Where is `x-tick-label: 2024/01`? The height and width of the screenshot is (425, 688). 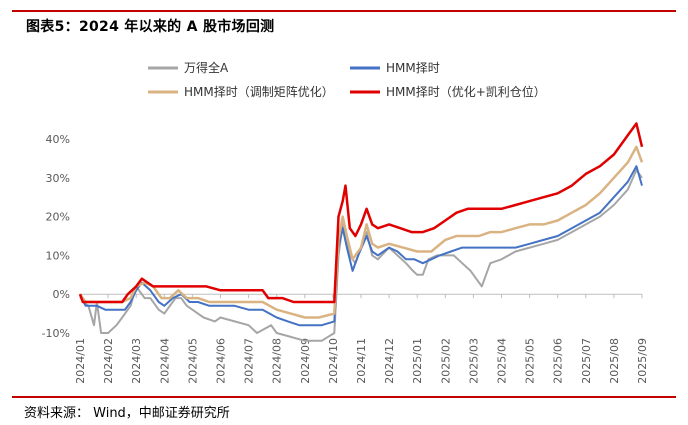
x-tick-label: 2024/01 is located at coordinates (80, 361).